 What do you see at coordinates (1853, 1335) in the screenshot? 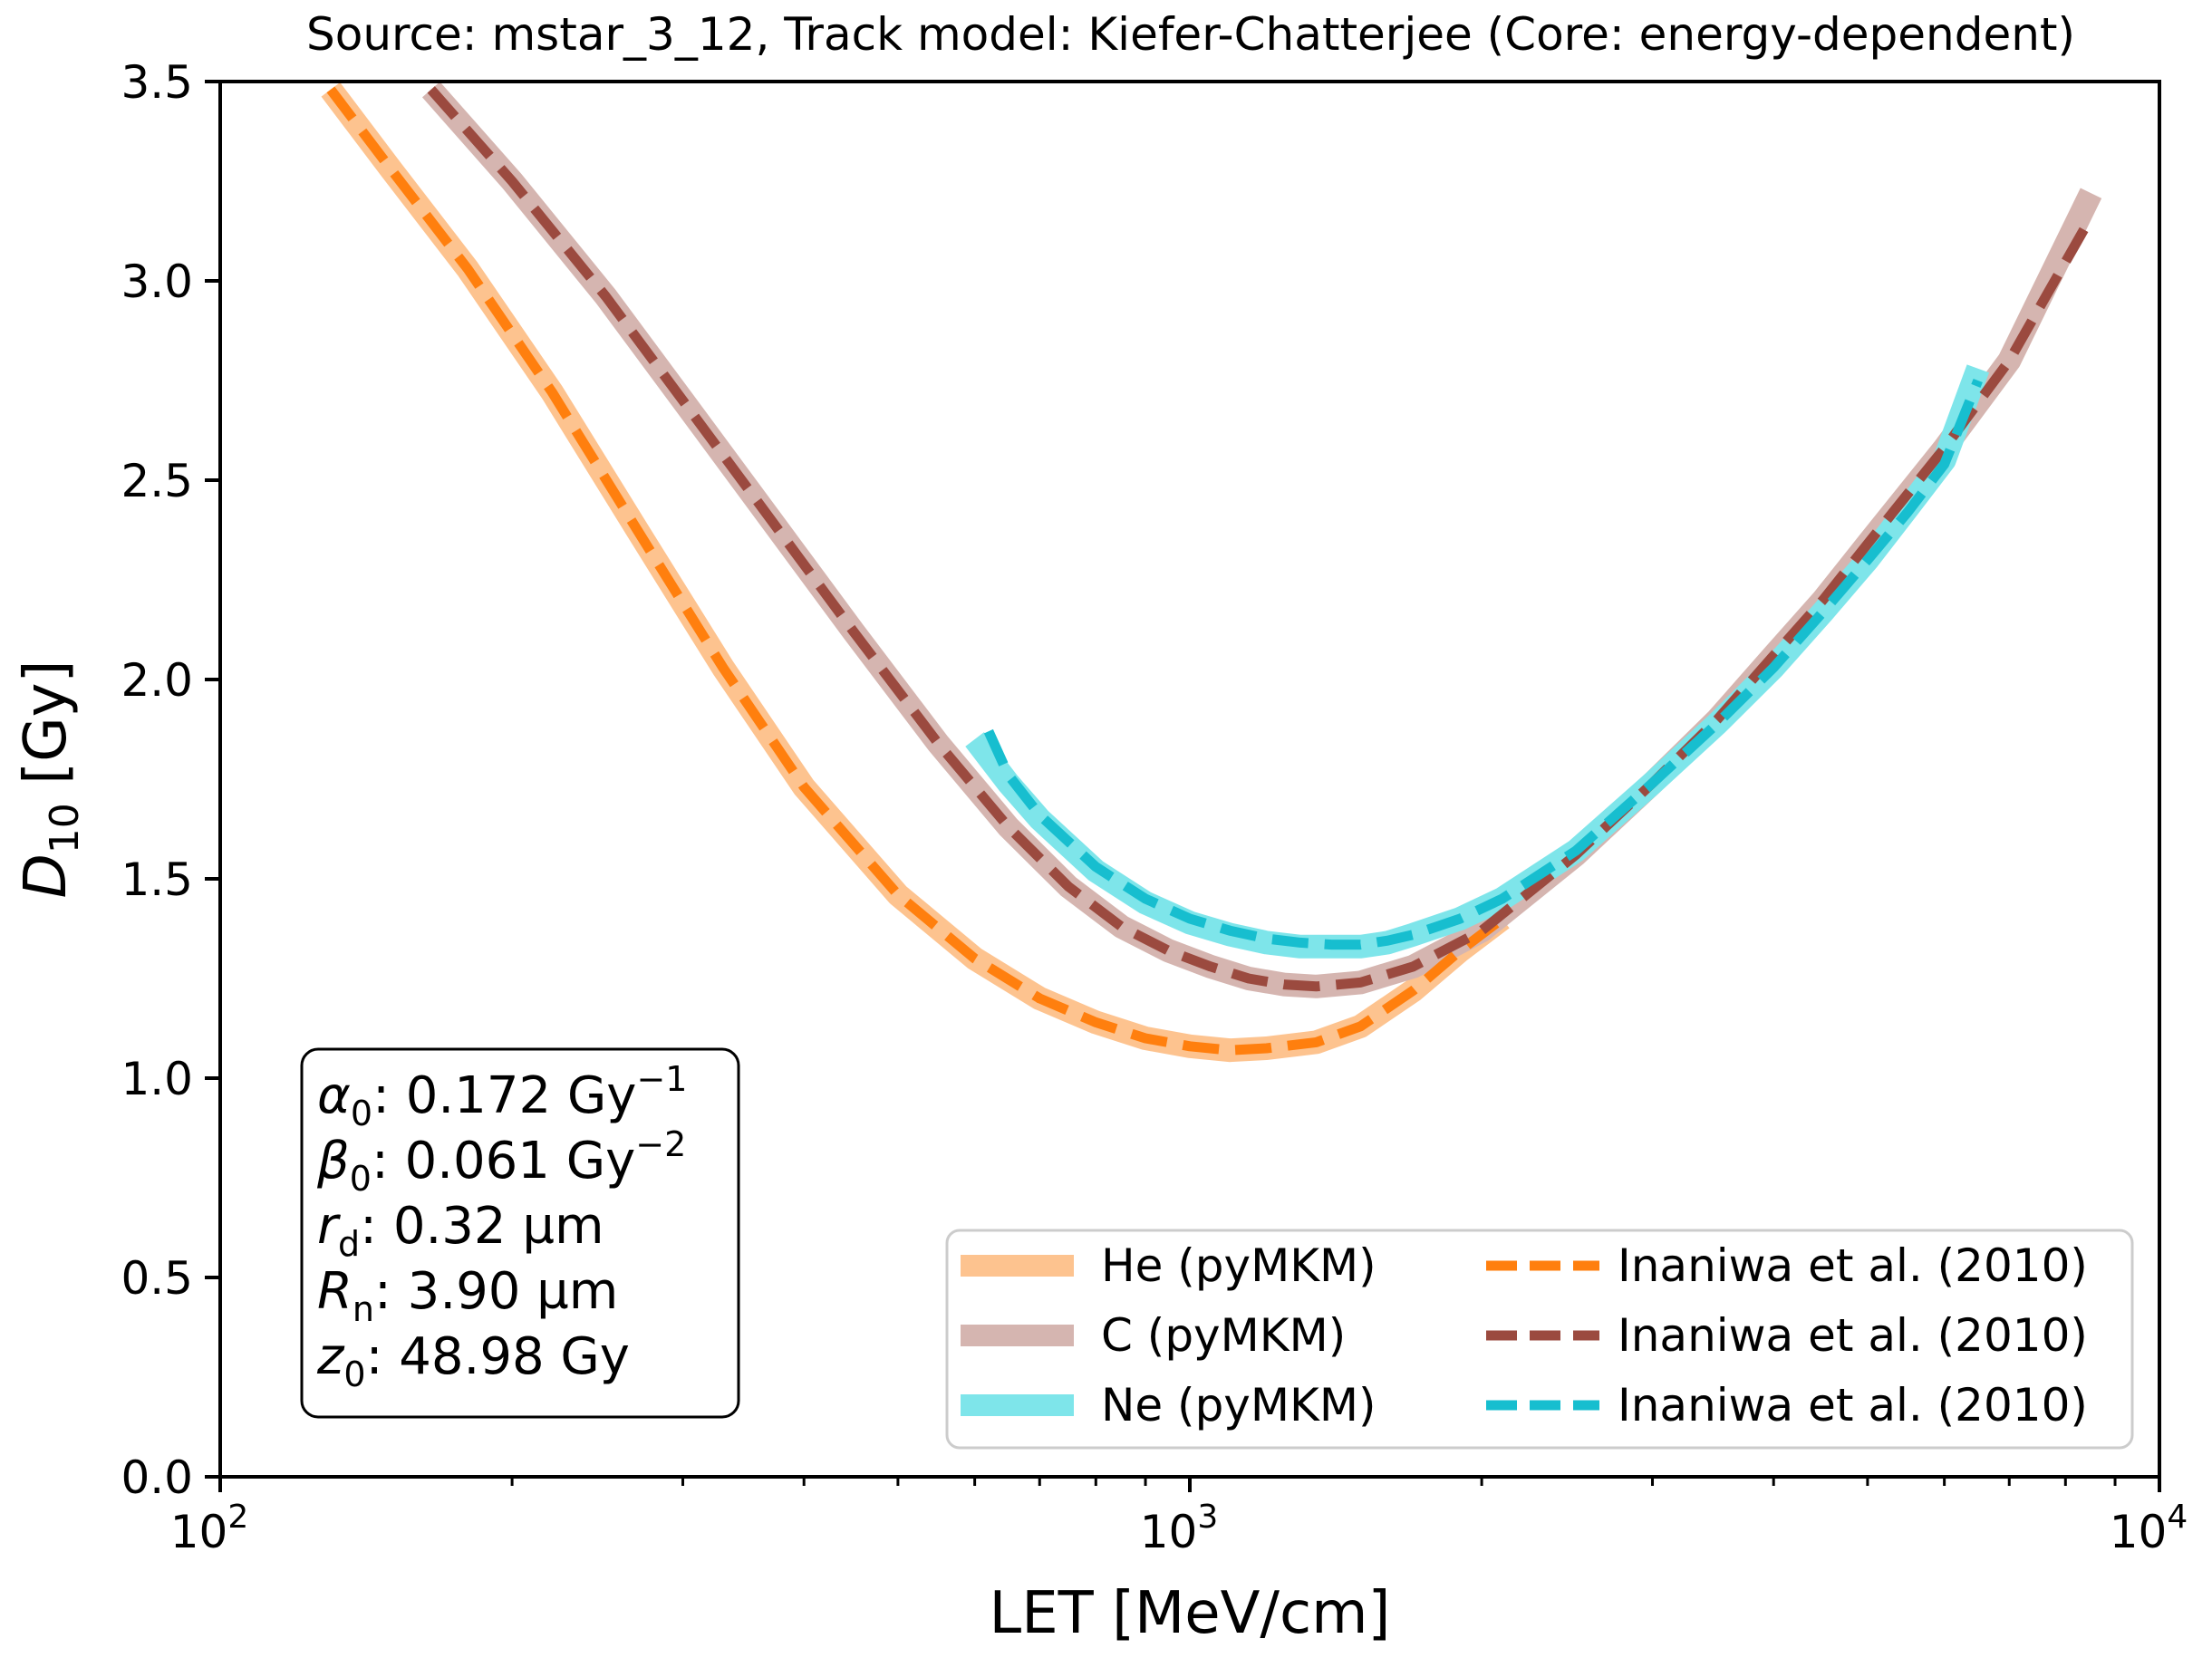
I see `legend-label-5: Inaniwa et al. (2010)` at bounding box center [1853, 1335].